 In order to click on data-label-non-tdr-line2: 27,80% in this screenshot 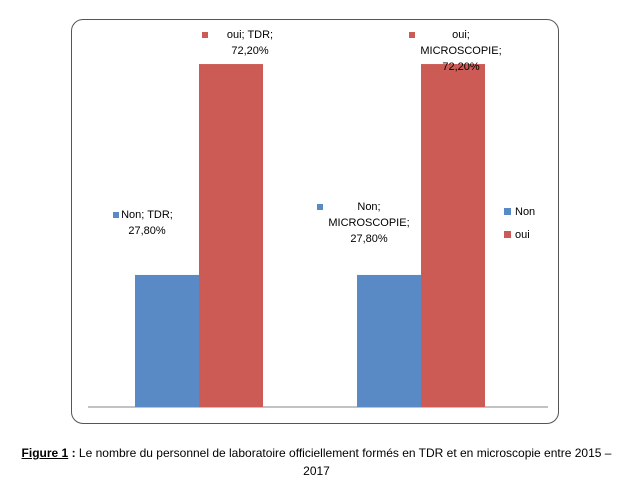, I will do `click(147, 231)`.